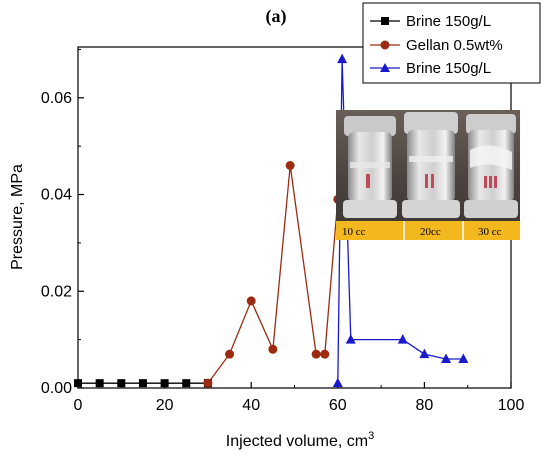 The width and height of the screenshot is (550, 458). What do you see at coordinates (448, 68) in the screenshot?
I see `legend-label-brine-2: Brine 150g/L` at bounding box center [448, 68].